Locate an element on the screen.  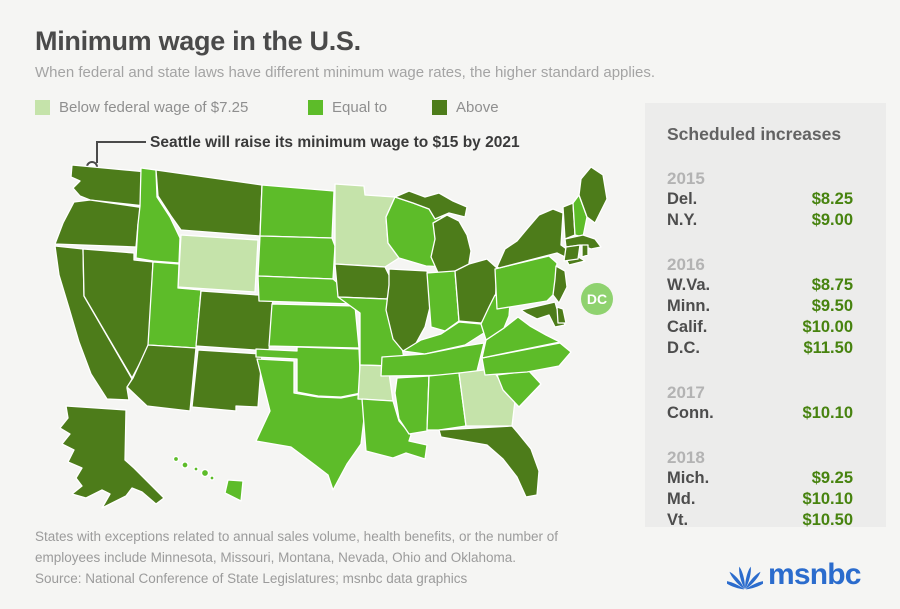
scheduled-row: Conn. $10.10 is located at coordinates (760, 413).